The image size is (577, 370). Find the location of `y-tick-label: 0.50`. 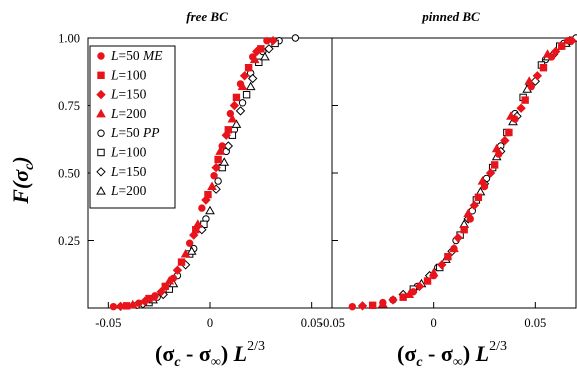

y-tick-label: 0.50 is located at coordinates (69, 174).